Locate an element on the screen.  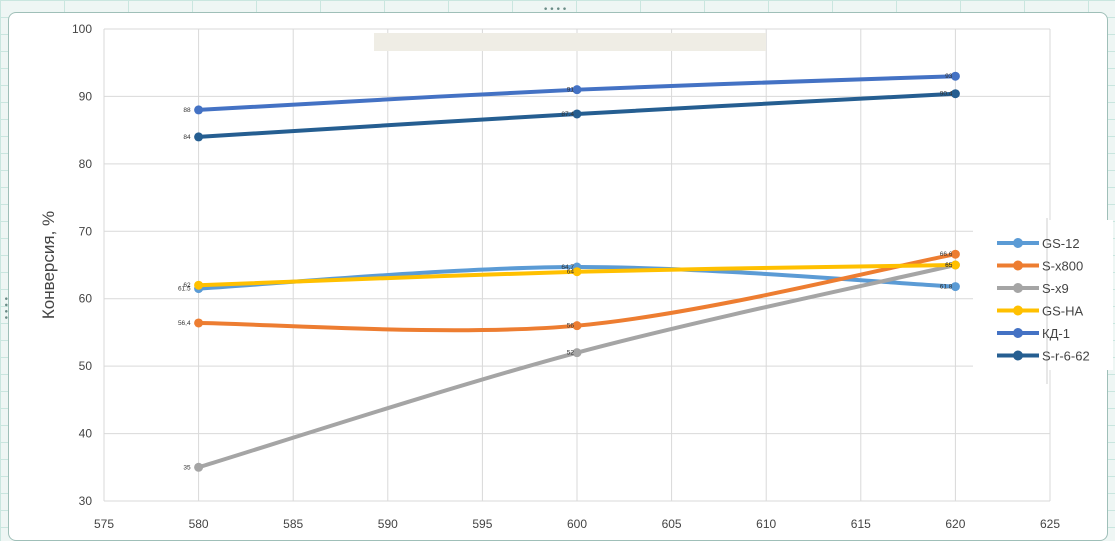
data-label-s-x9: 35 is located at coordinates (187, 467).